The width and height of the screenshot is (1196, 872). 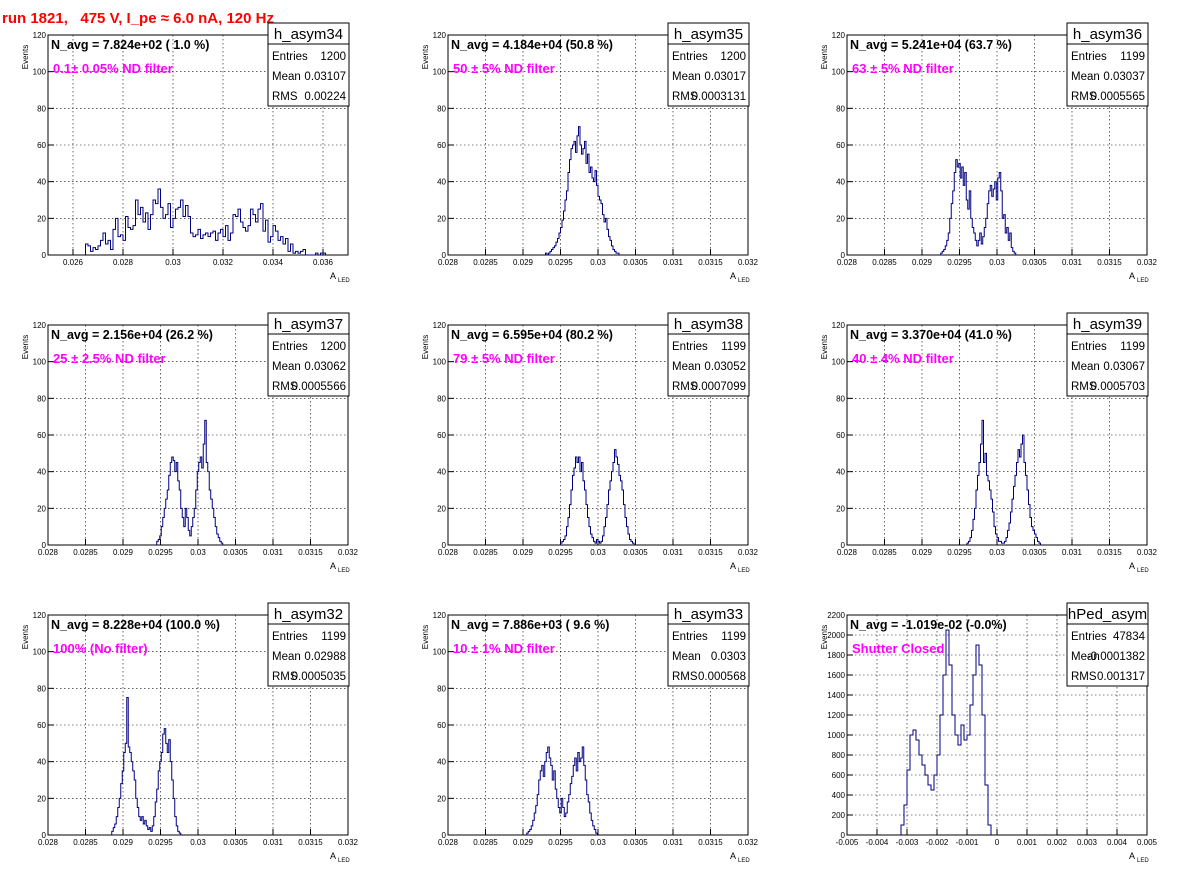 I want to click on stat-value: -0.0001382, so click(x=1116, y=657).